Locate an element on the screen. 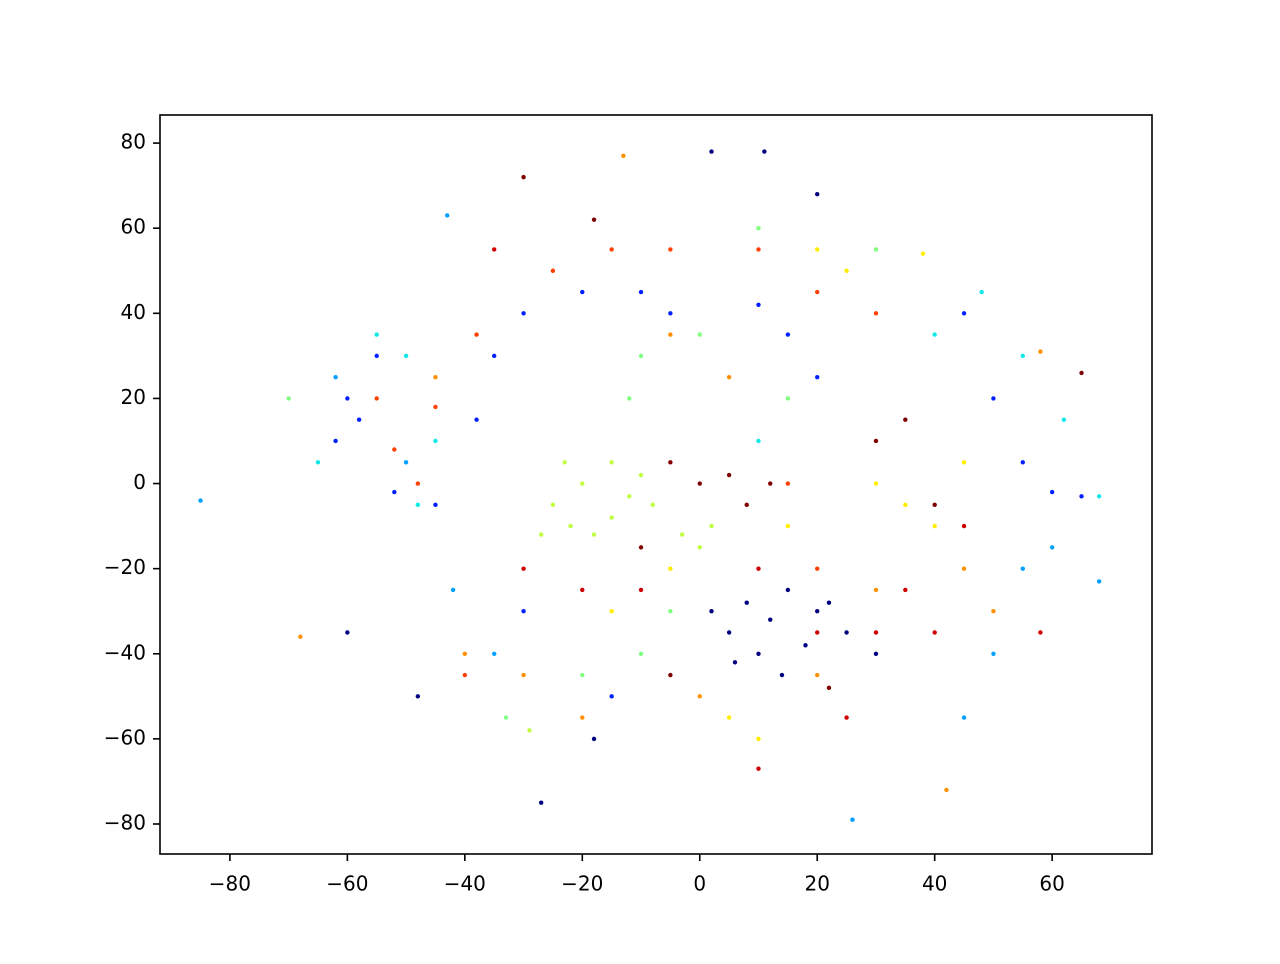  y-tick-label: −60 is located at coordinates (125, 737).